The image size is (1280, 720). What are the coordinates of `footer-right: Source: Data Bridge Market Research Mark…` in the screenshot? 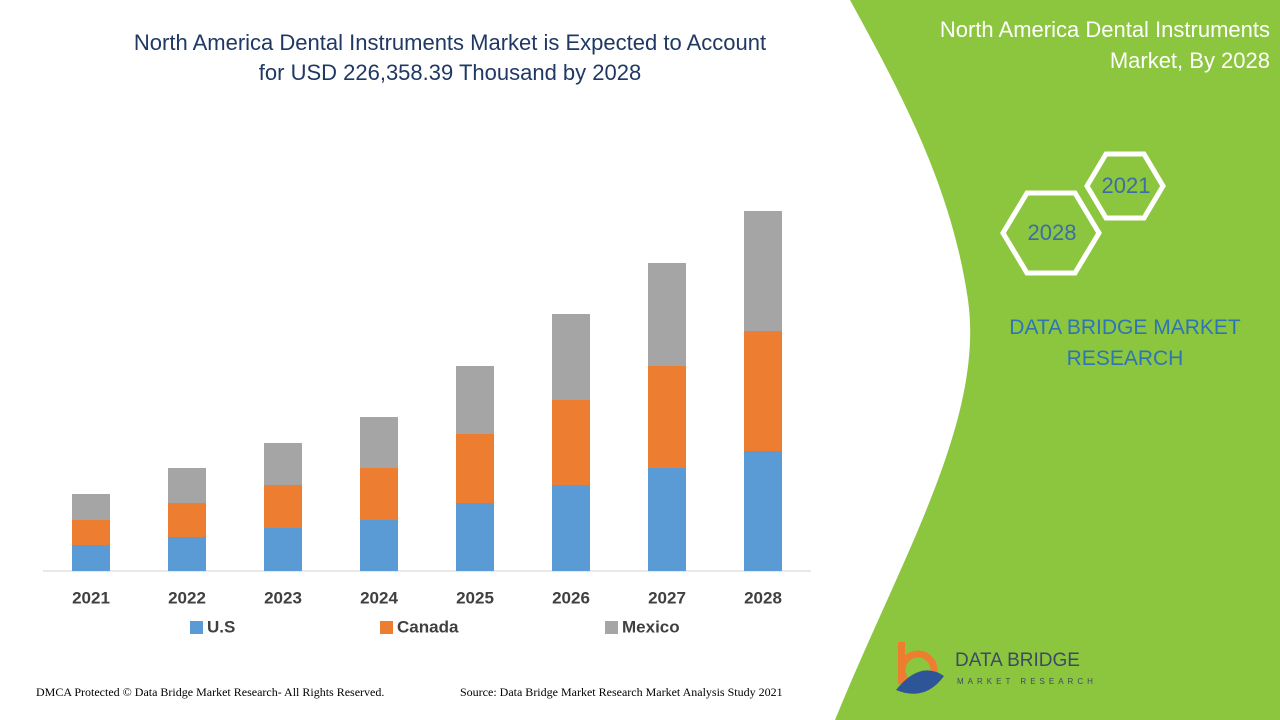 It's located at (621, 692).